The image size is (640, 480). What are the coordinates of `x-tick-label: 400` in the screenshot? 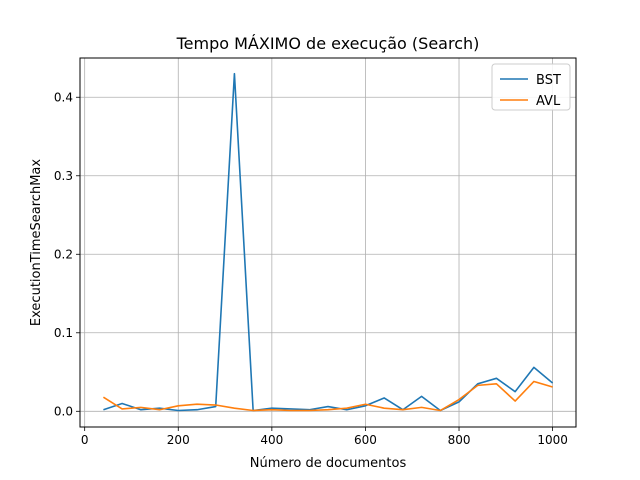 It's located at (271, 440).